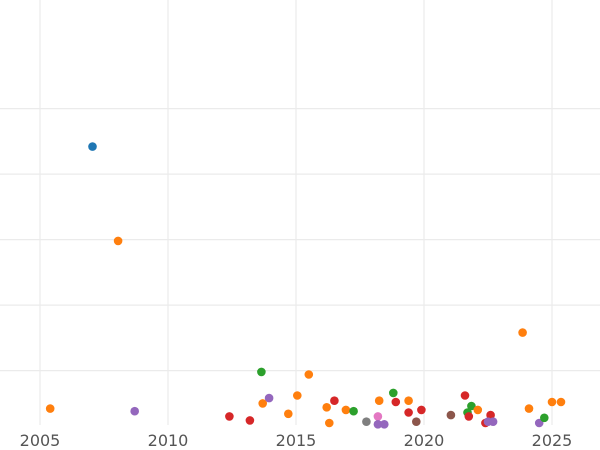 This screenshot has width=600, height=450. What do you see at coordinates (424, 440) in the screenshot?
I see `x-tick-label-2020: 2020` at bounding box center [424, 440].